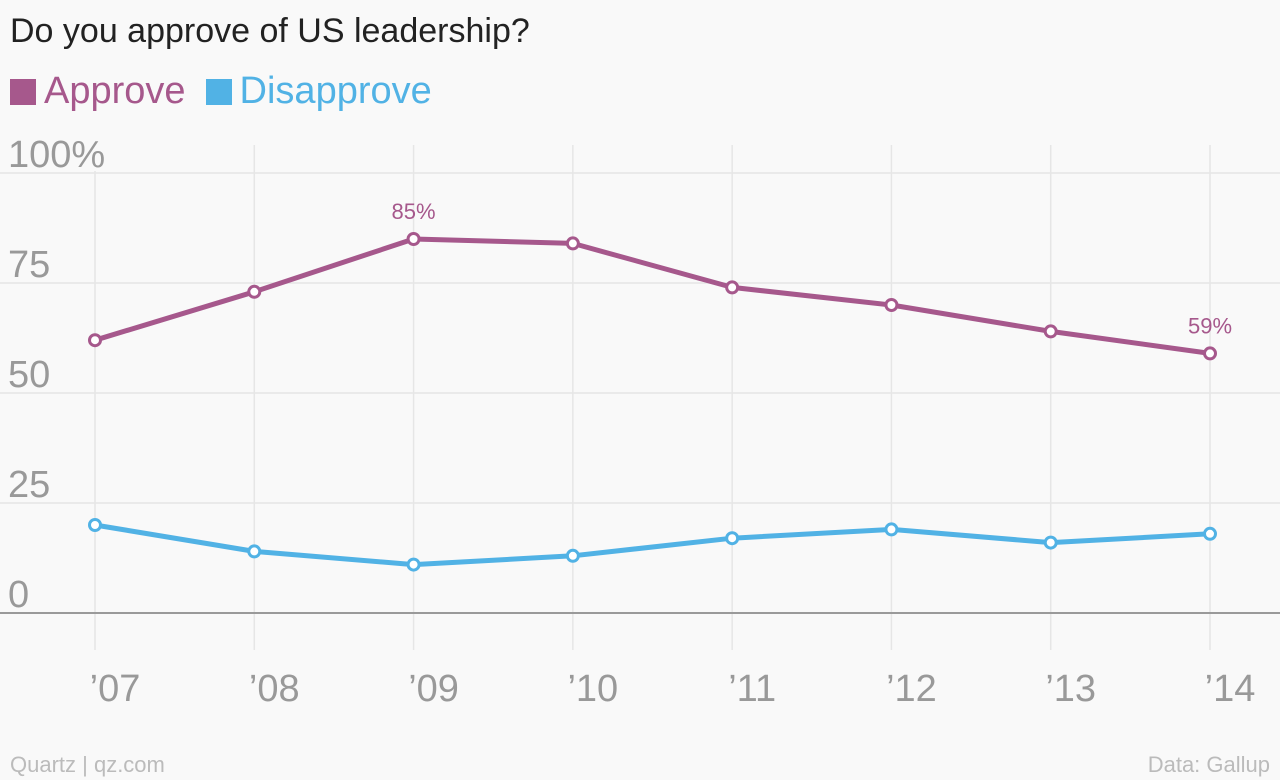 The width and height of the screenshot is (1280, 780). What do you see at coordinates (18, 595) in the screenshot?
I see `y-tick-label: 0` at bounding box center [18, 595].